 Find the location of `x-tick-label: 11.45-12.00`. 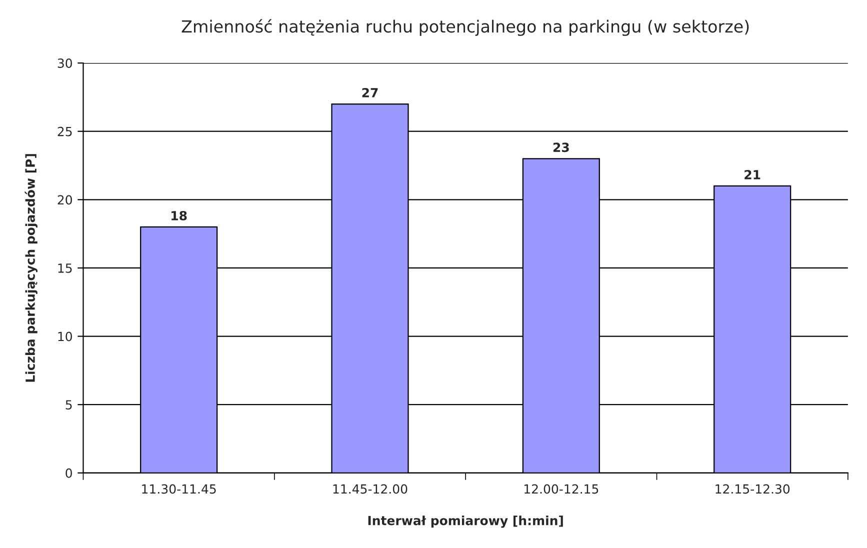

x-tick-label: 11.45-12.00 is located at coordinates (370, 489).